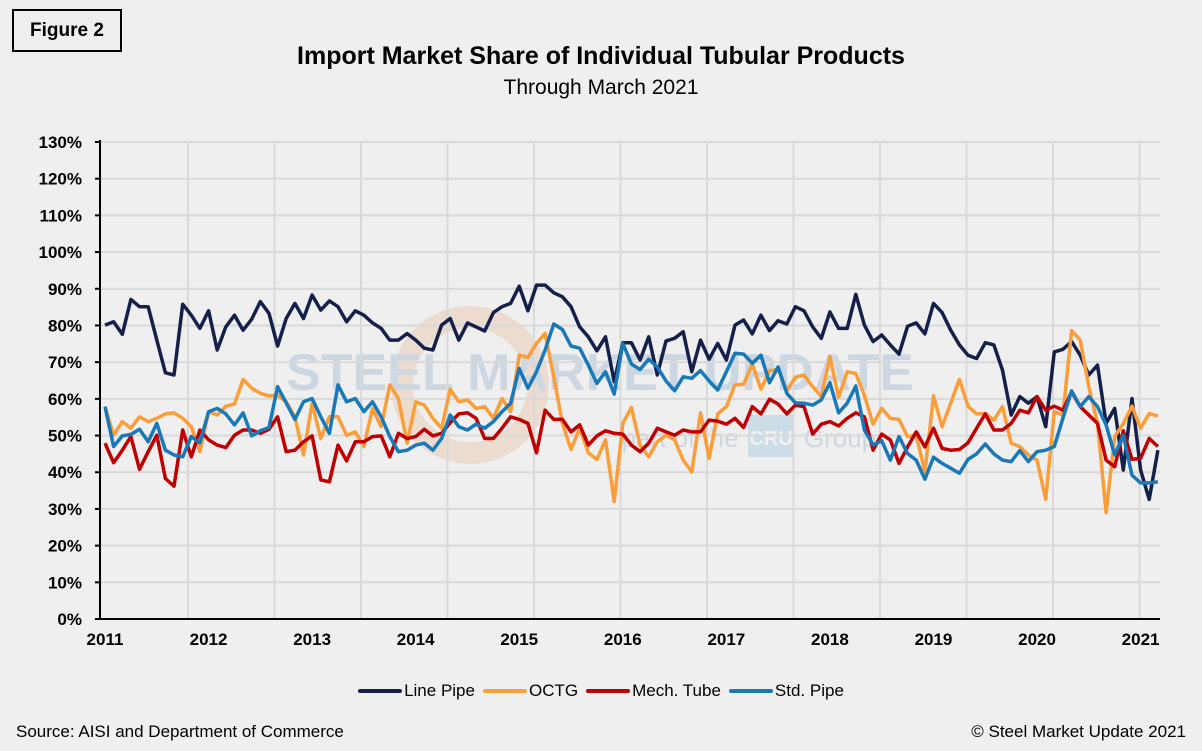  What do you see at coordinates (623, 639) in the screenshot?
I see `x-tick-label: 2016` at bounding box center [623, 639].